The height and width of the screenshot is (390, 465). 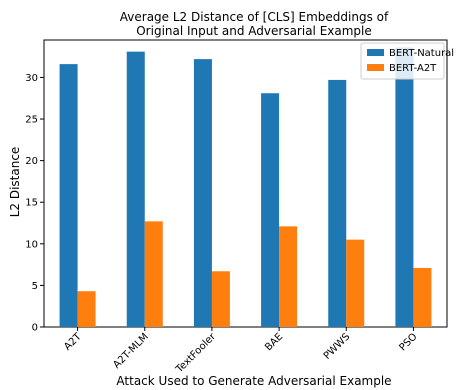 I want to click on legend: BERT-Natural BERT-A2T, so click(x=407, y=61).